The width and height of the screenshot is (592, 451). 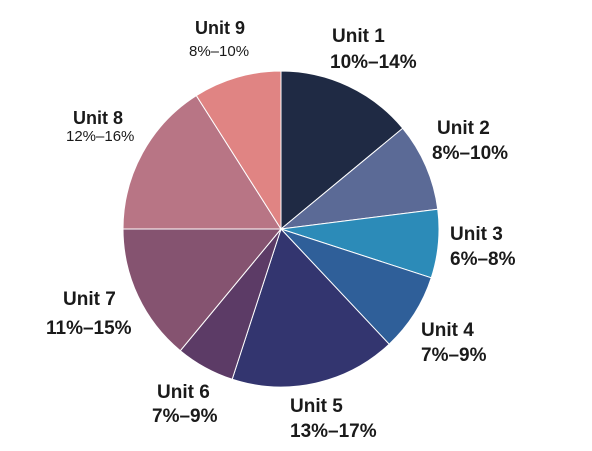 What do you see at coordinates (219, 51) in the screenshot?
I see `unit-9-range: 8%–10%` at bounding box center [219, 51].